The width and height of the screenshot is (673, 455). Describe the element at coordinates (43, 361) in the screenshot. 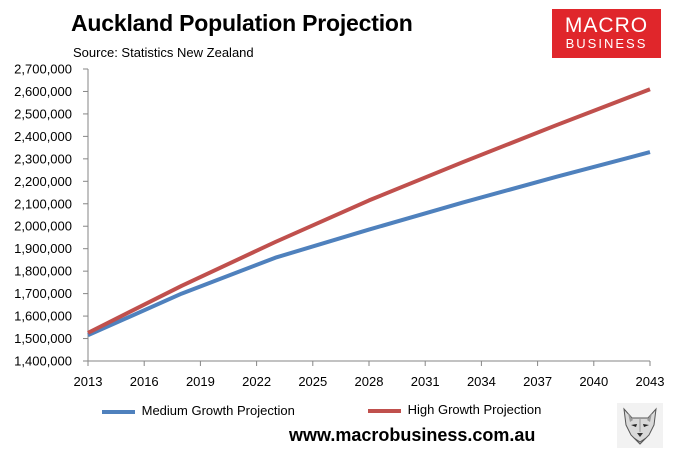

I see `y-tick-label: 1,400,000` at that location.